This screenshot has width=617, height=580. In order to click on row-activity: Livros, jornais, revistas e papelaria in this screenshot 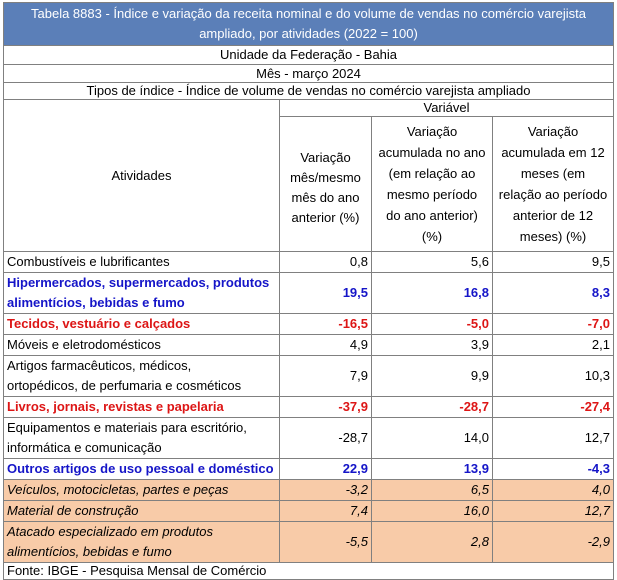, I will do `click(141, 407)`.